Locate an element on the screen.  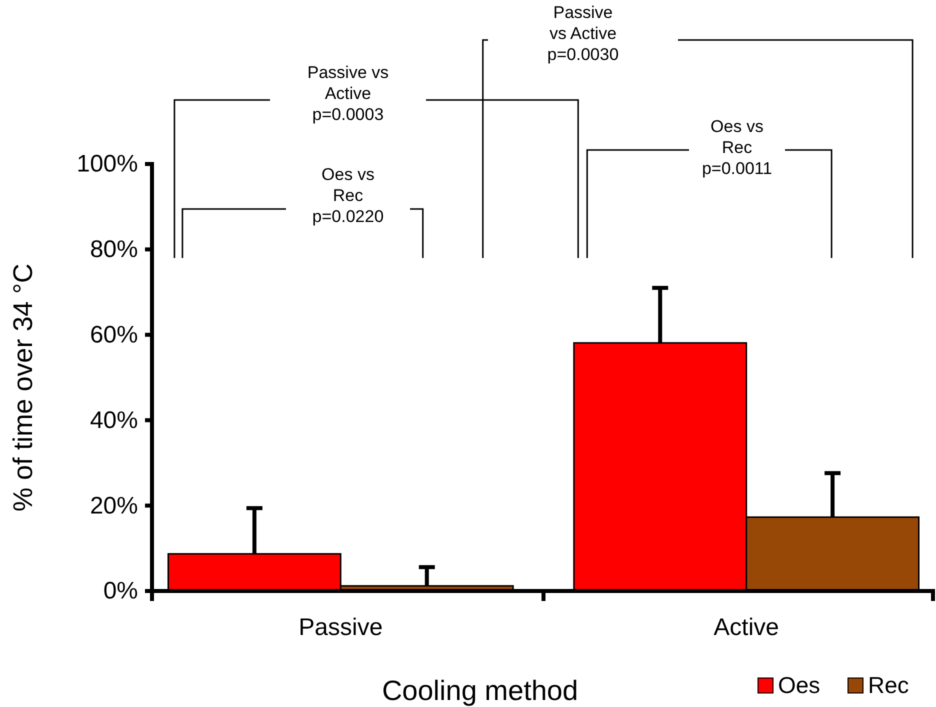
y-tick-label: 0% is located at coordinates (120, 591).